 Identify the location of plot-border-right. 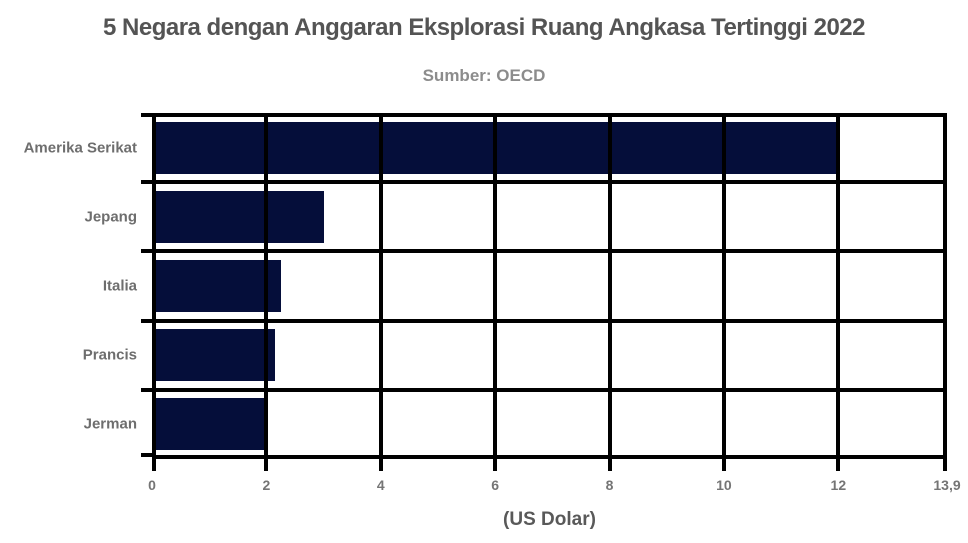
(945, 286).